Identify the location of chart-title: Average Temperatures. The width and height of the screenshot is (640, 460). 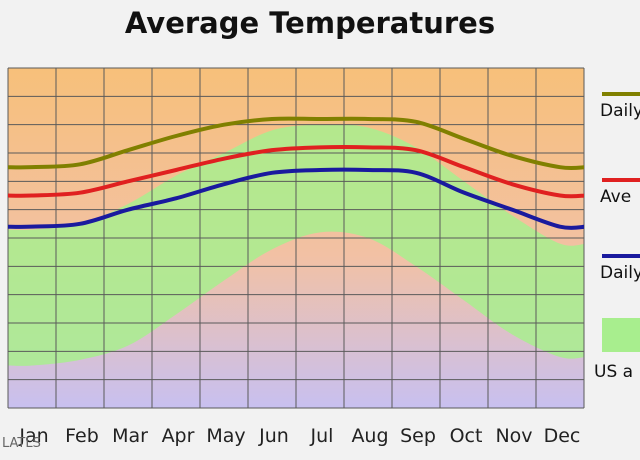
(310, 23).